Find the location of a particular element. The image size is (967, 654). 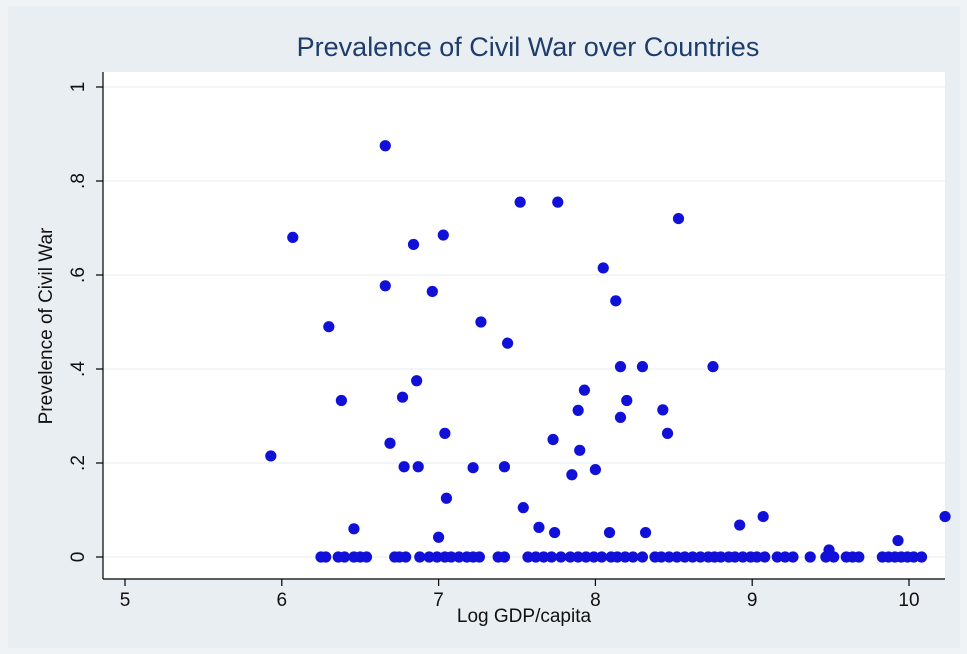

y-tick-label: .4 is located at coordinates (78, 369).